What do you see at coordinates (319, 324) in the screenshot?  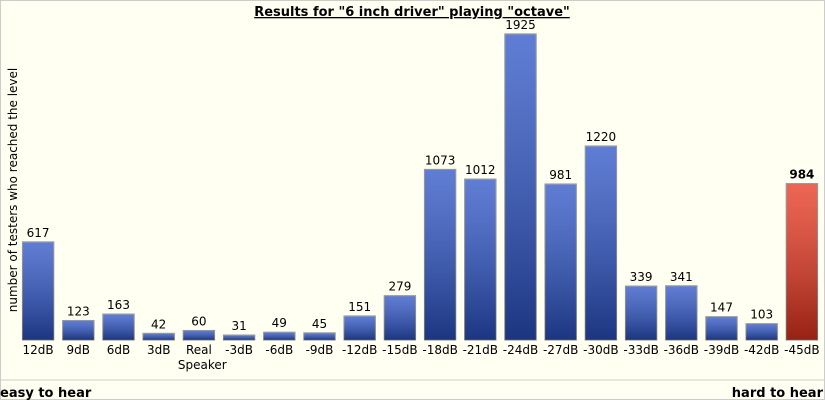 I see `value-label: 45` at bounding box center [319, 324].